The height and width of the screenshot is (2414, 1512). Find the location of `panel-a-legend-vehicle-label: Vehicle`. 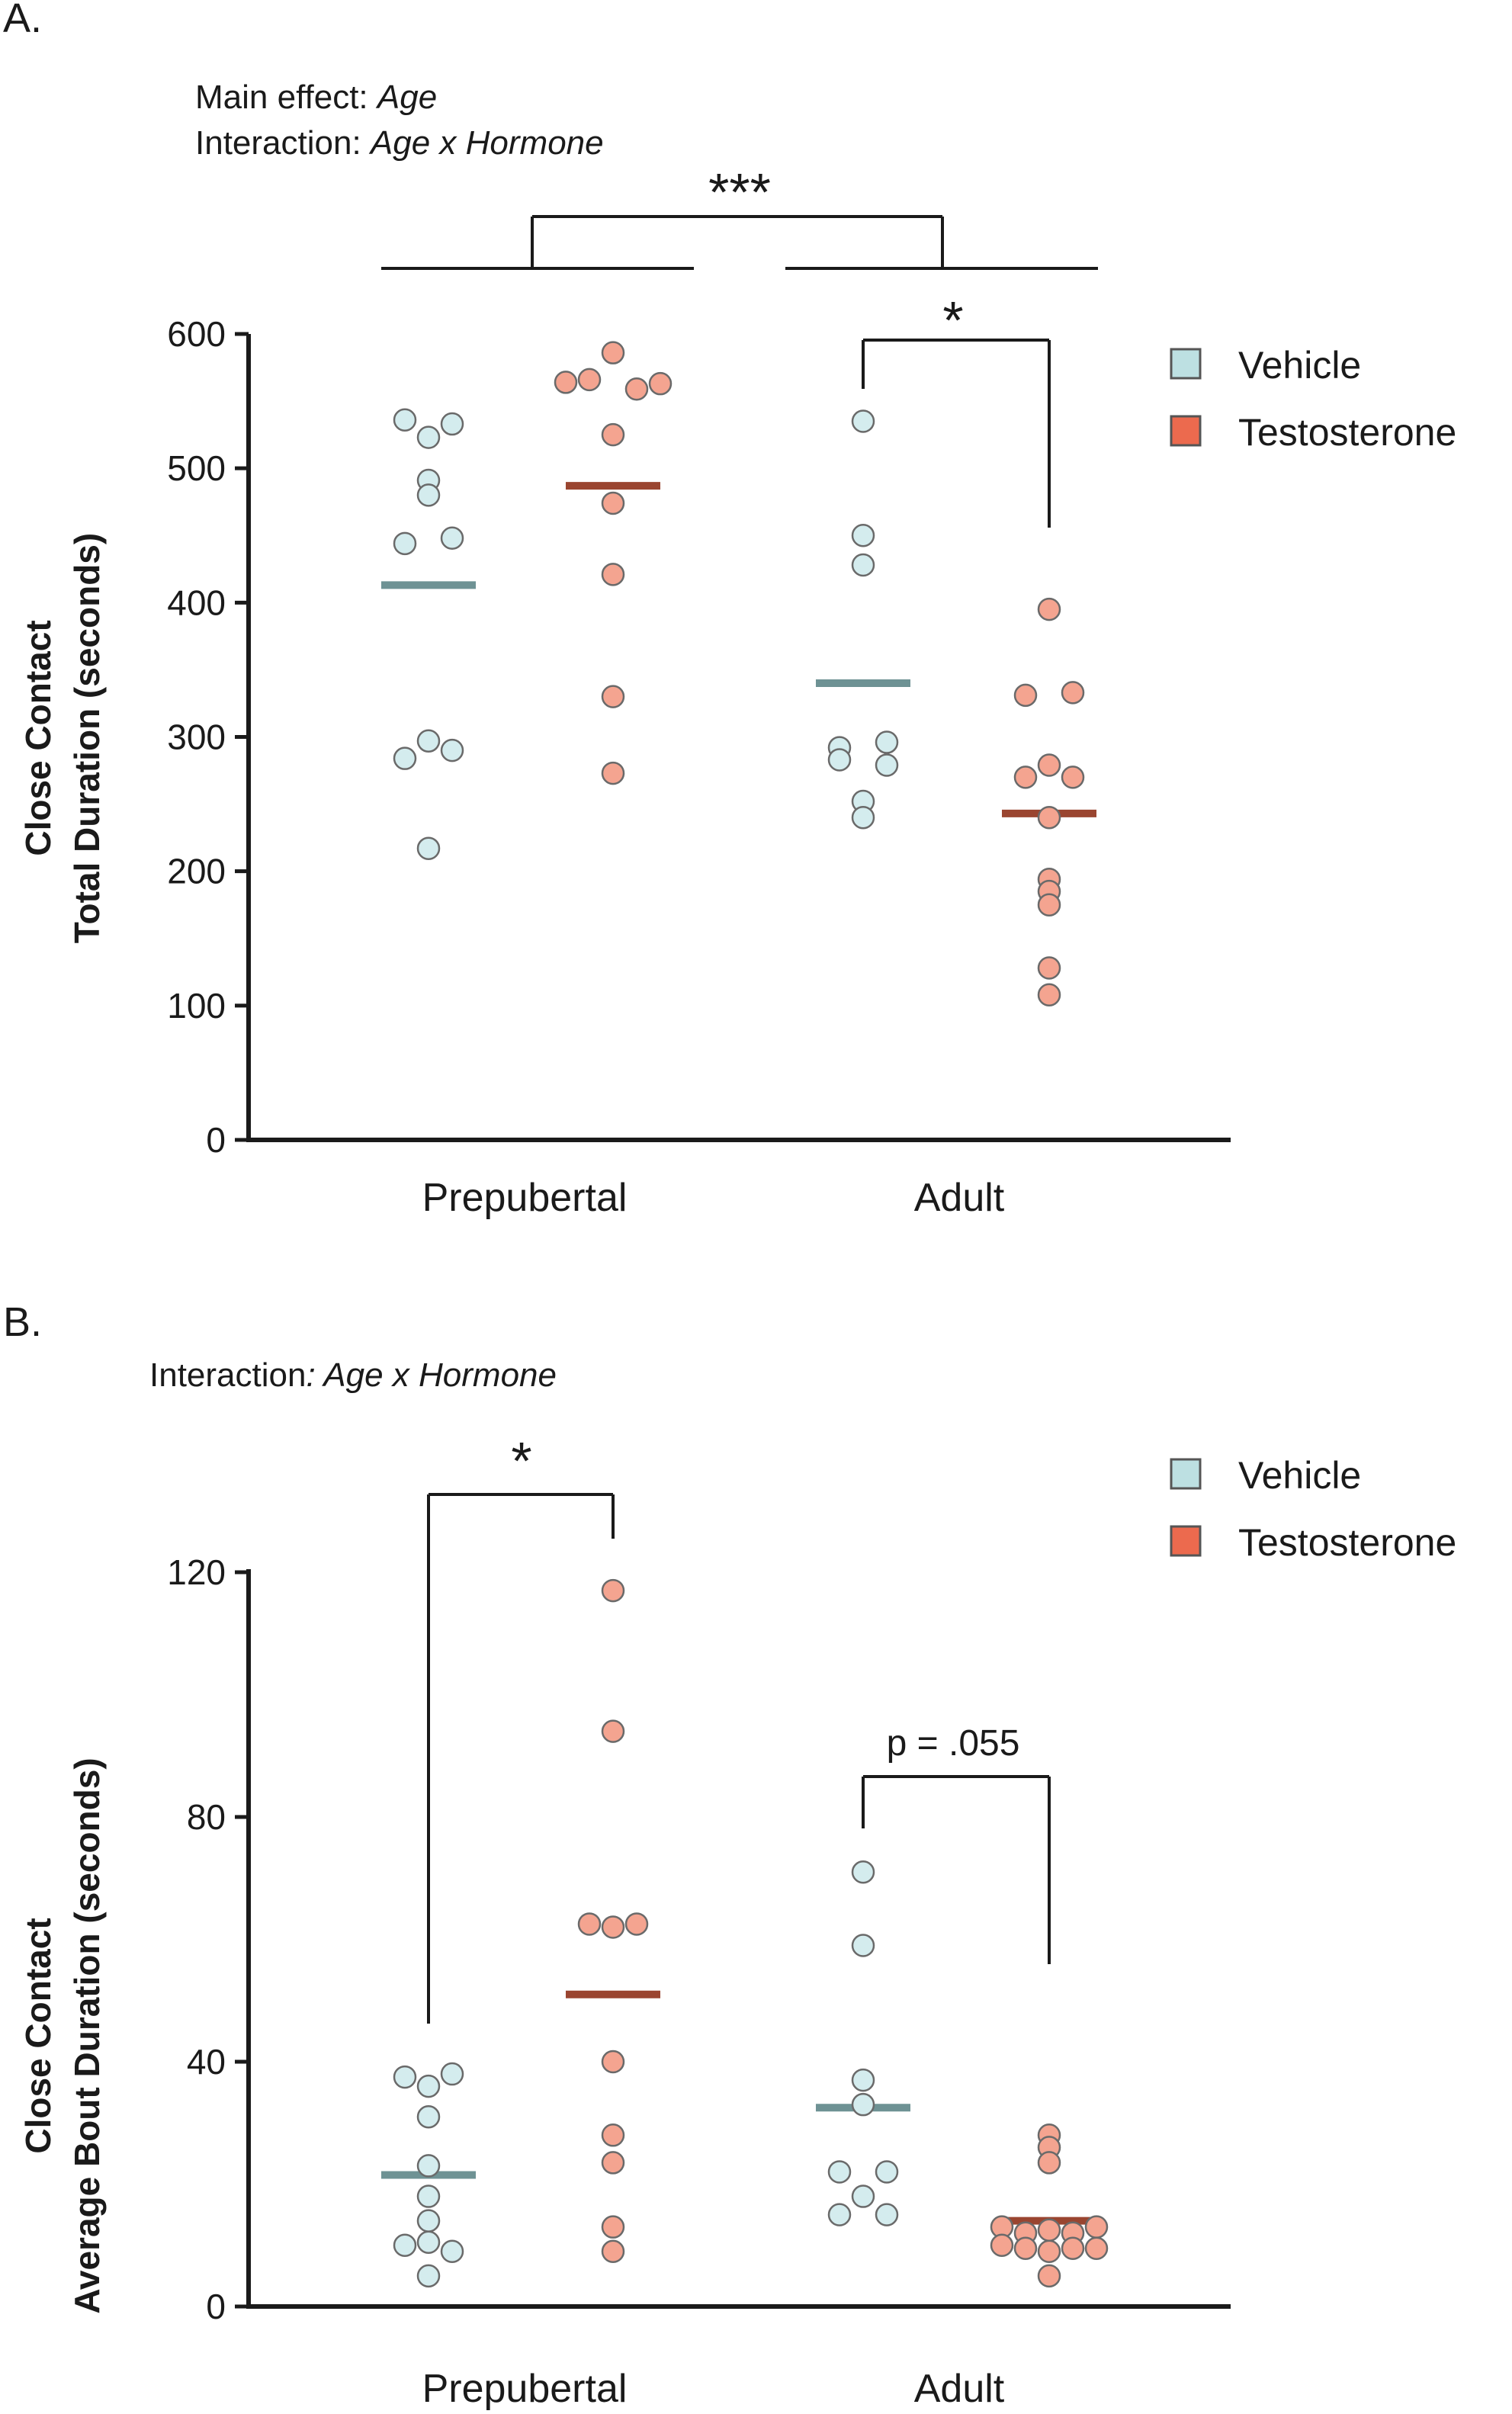

panel-a-legend-vehicle-label: Vehicle is located at coordinates (1299, 365).